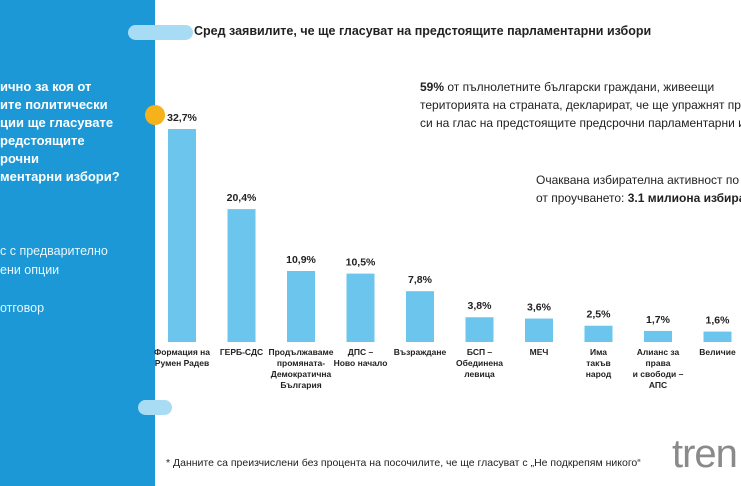  Describe the element at coordinates (54, 251) in the screenshot. I see `option-line: с с предварително` at that location.